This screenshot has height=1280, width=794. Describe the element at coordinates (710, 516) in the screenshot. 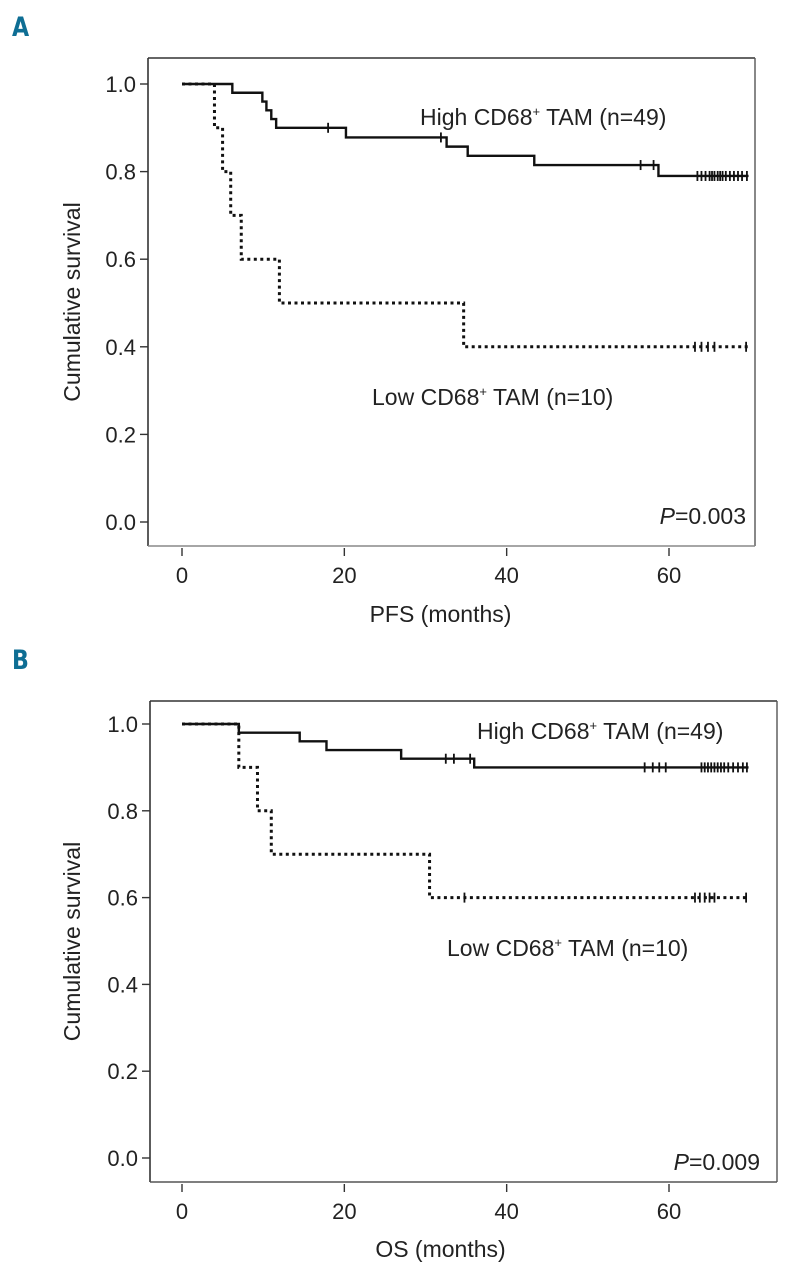

I see `p-value-number: =0.003` at that location.